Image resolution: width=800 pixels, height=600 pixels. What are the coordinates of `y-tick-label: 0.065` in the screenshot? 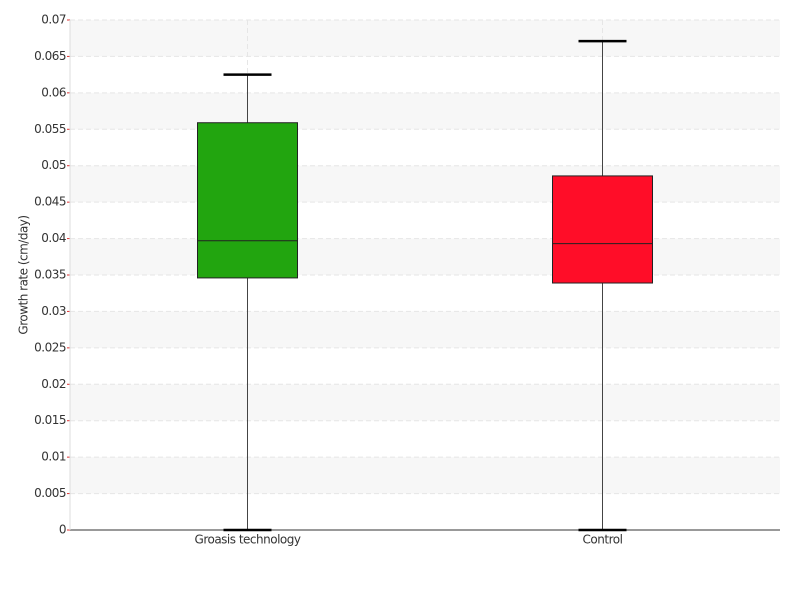 It's located at (50, 56).